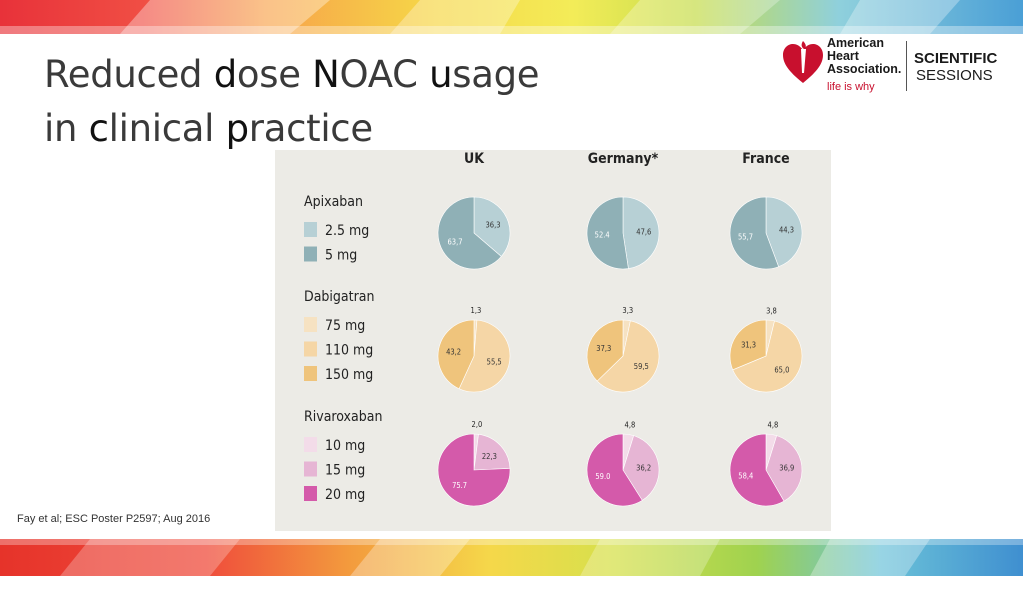  Describe the element at coordinates (384, 74) in the screenshot. I see `title-line-1-part: OAC` at that location.